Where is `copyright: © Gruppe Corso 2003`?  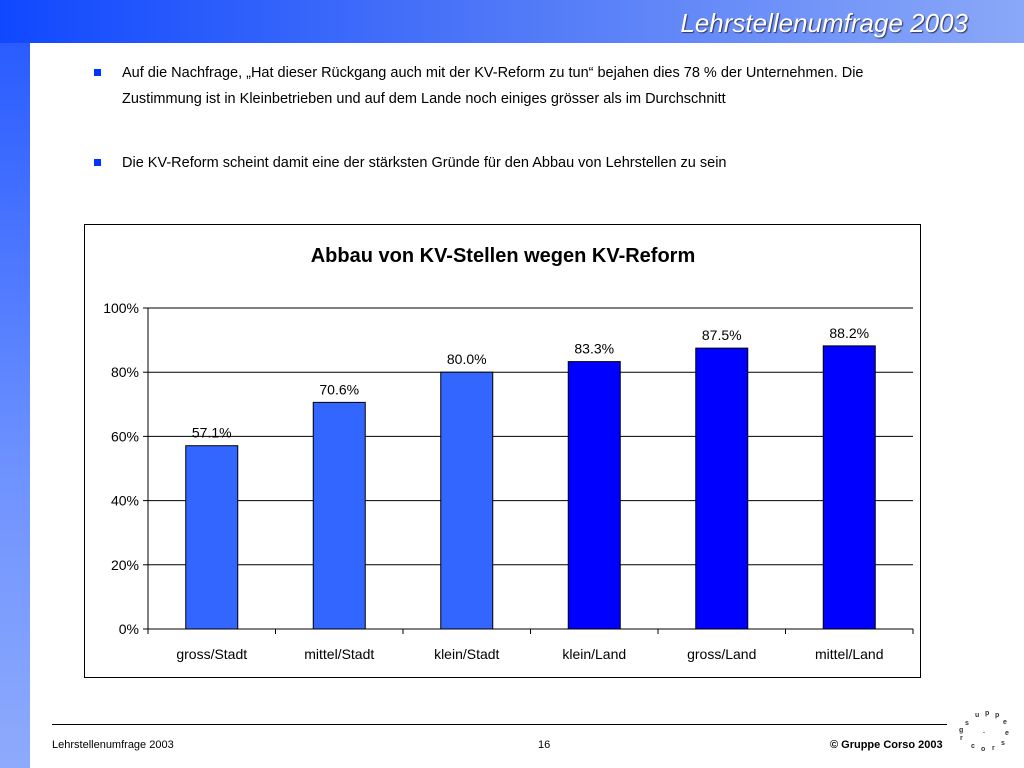
copyright: © Gruppe Corso 2003 is located at coordinates (886, 745).